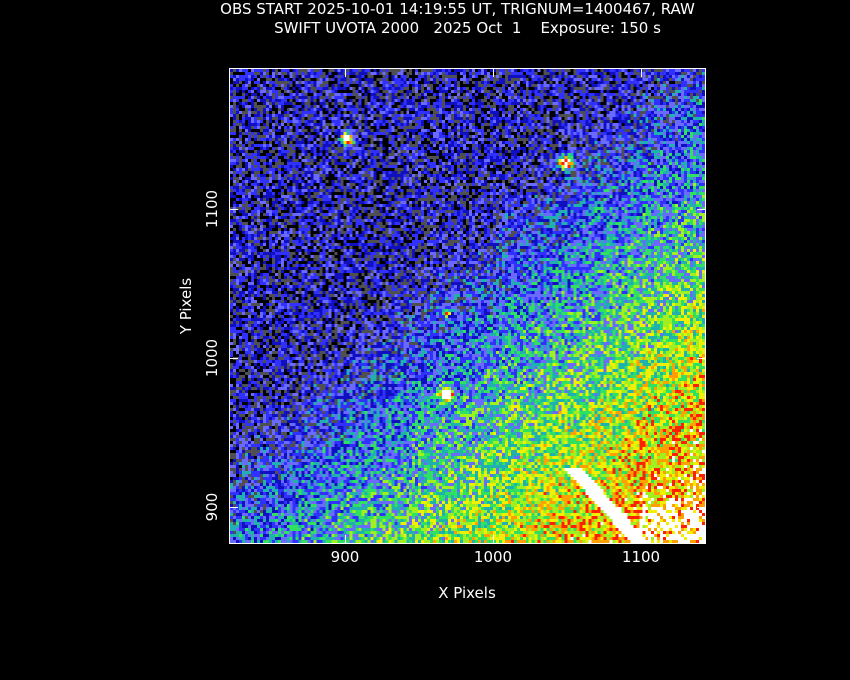 This screenshot has height=680, width=850. Describe the element at coordinates (186, 306) in the screenshot. I see `y-axis-label: Y Pixels` at that location.